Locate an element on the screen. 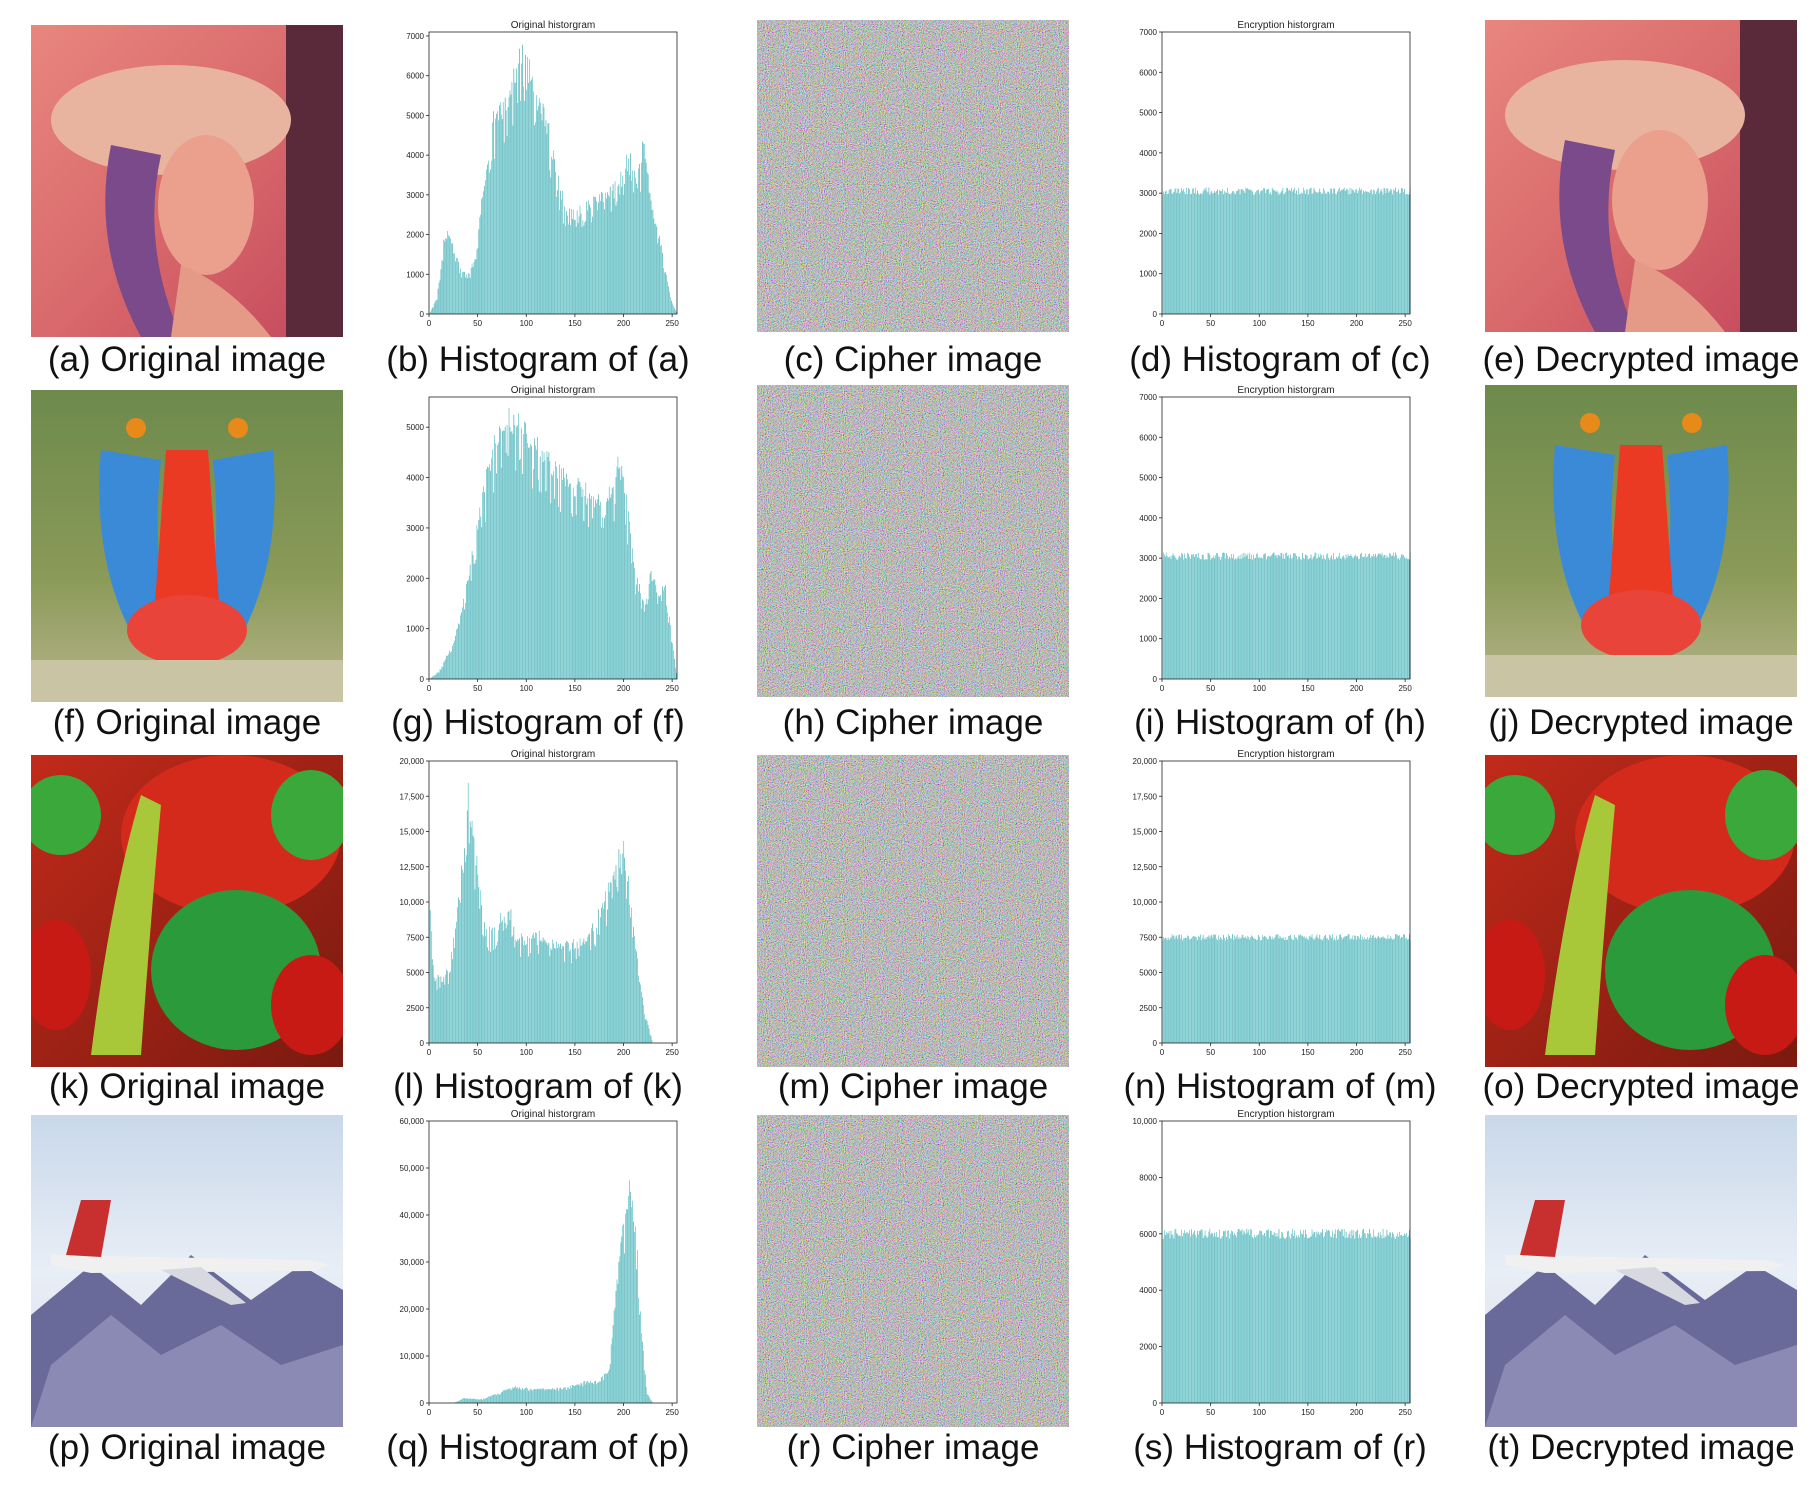 The height and width of the screenshot is (1490, 1814). caption-g: (g) Histogram of (f) is located at coordinates (538, 722).